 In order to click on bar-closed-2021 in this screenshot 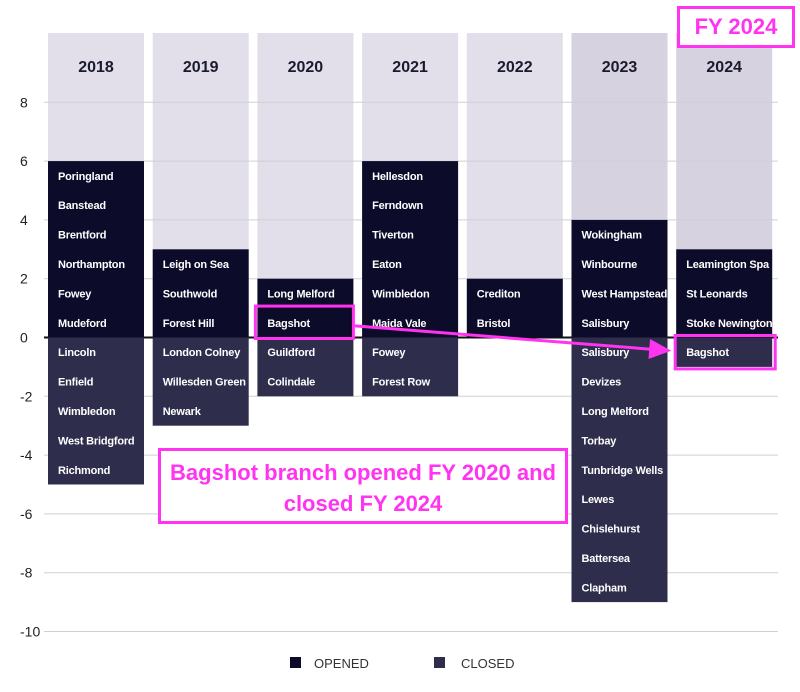, I will do `click(410, 367)`.